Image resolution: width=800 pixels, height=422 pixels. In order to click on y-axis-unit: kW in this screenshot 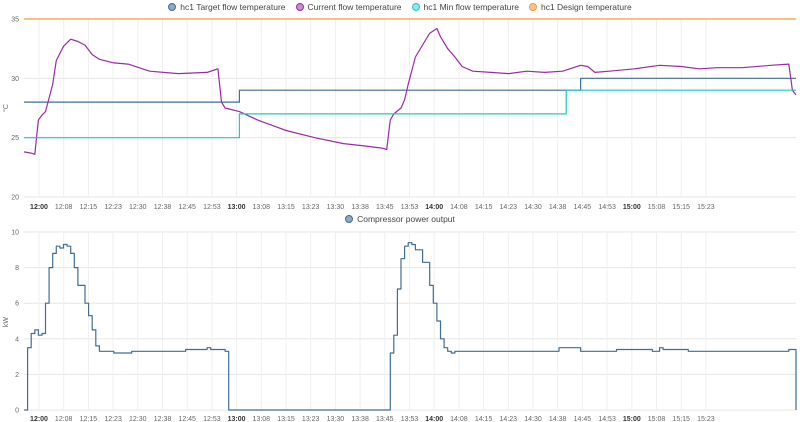, I will do `click(6, 322)`.